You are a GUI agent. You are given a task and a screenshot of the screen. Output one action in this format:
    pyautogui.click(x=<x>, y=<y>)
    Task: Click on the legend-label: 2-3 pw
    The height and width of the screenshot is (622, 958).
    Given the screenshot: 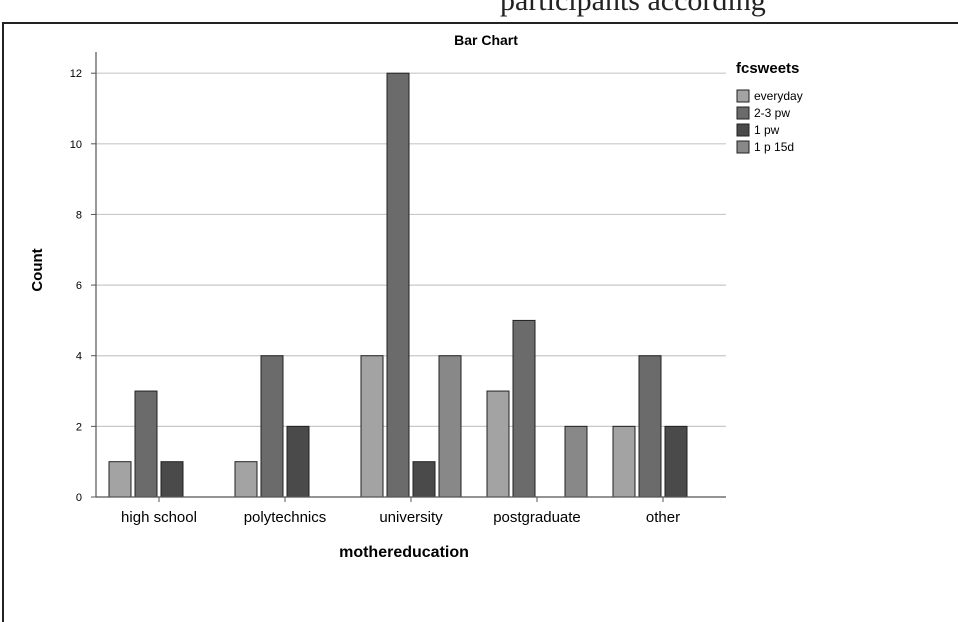 What is the action you would take?
    pyautogui.click(x=772, y=113)
    